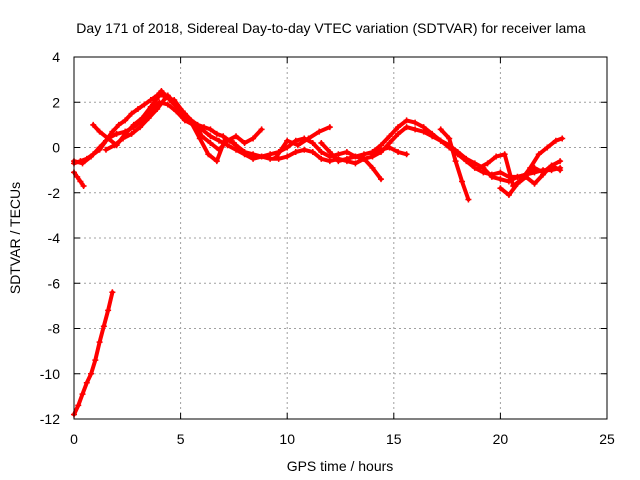 The width and height of the screenshot is (640, 480). Describe the element at coordinates (50, 374) in the screenshot. I see `y-tick-label: -10` at that location.